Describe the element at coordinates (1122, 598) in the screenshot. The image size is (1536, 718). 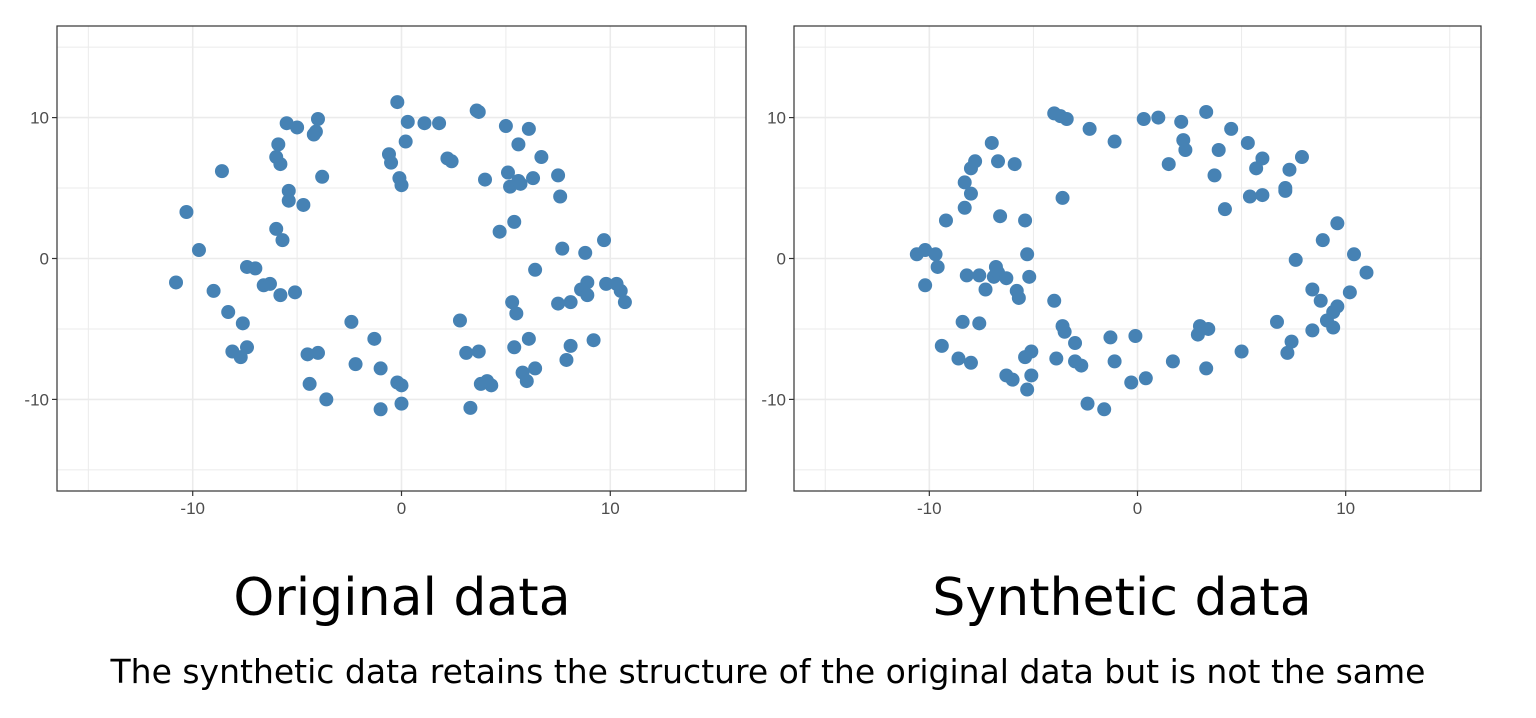
I see `caption-synthetic-data: Synthetic data` at that location.